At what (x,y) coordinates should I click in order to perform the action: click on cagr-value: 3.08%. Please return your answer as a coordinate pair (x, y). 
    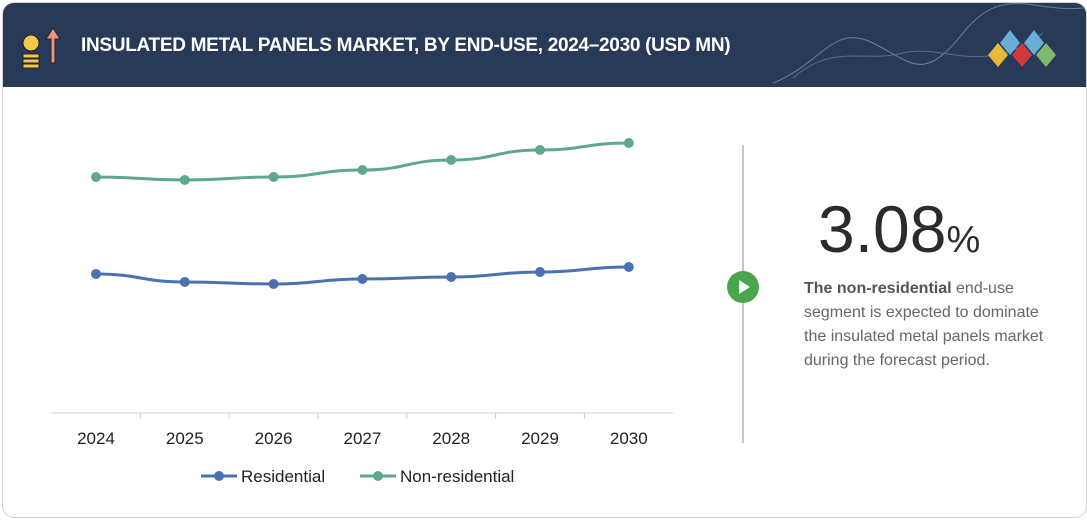
    Looking at the image, I should click on (899, 229).